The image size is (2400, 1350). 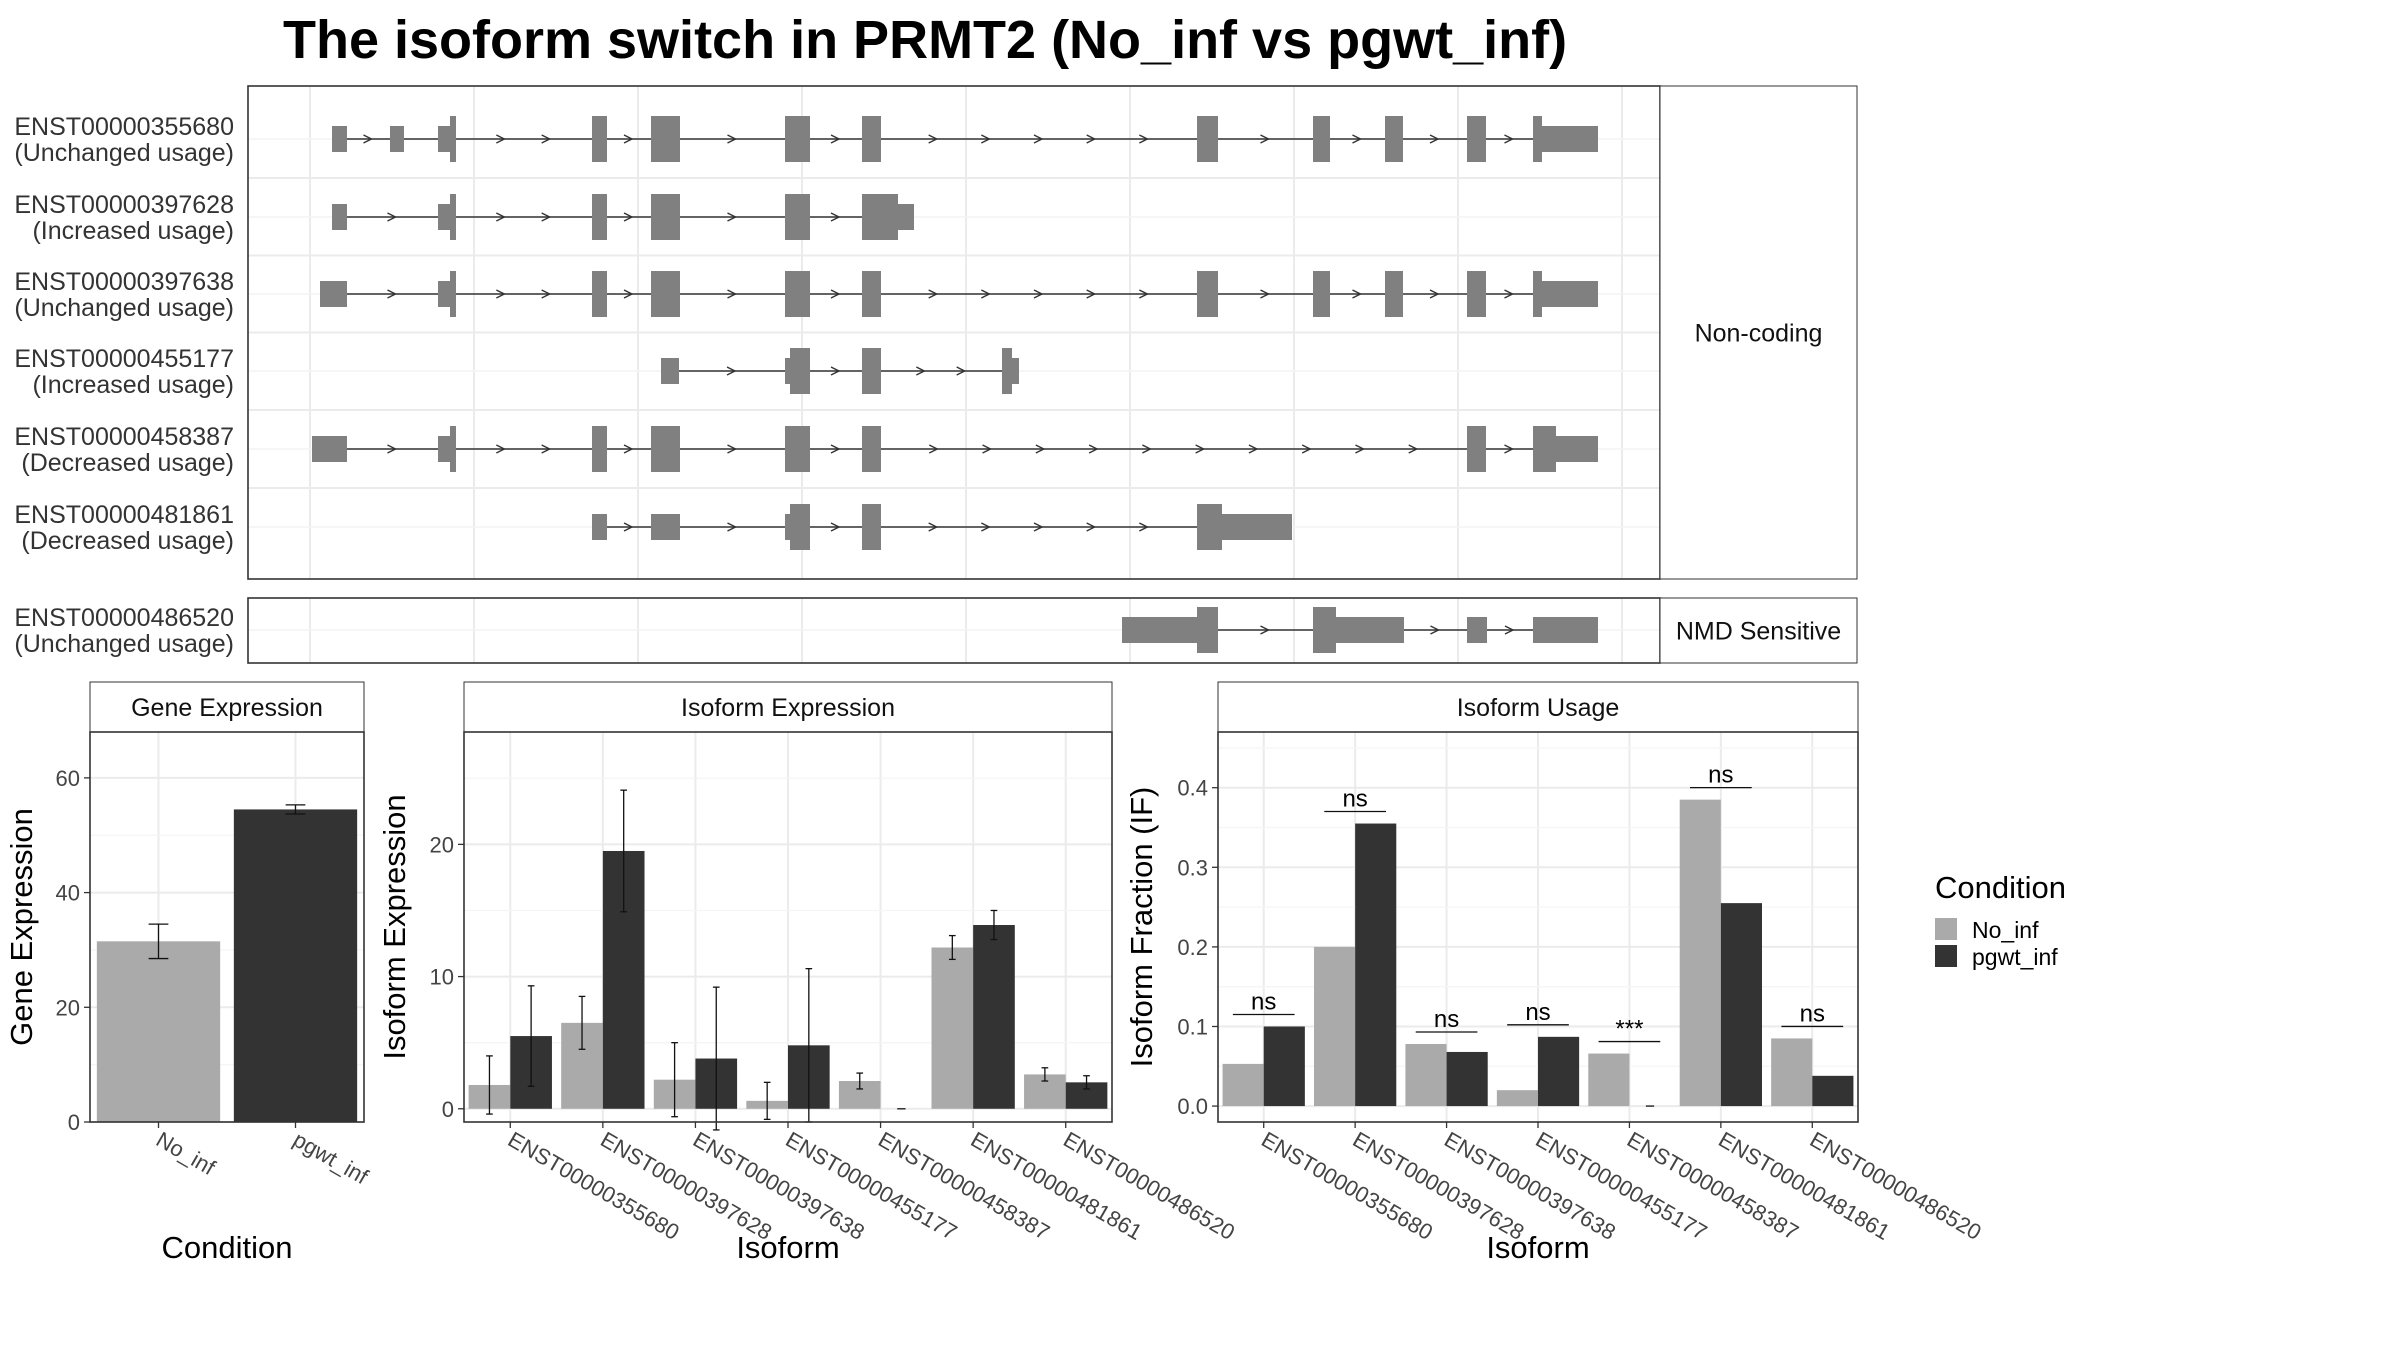 I want to click on legend-title: Condition, so click(x=2000, y=887).